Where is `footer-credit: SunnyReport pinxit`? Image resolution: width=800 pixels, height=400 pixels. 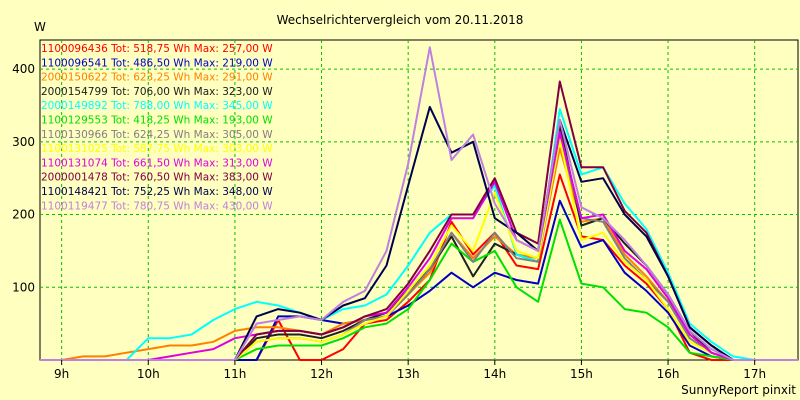
footer-credit: SunnyReport pinxit is located at coordinates (738, 390).